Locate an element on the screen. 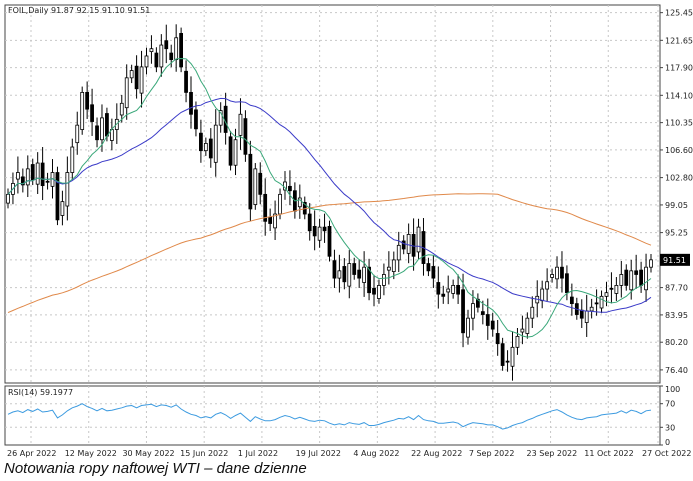 The image size is (693, 481). price-y-tick-label: 76.40 is located at coordinates (676, 370).